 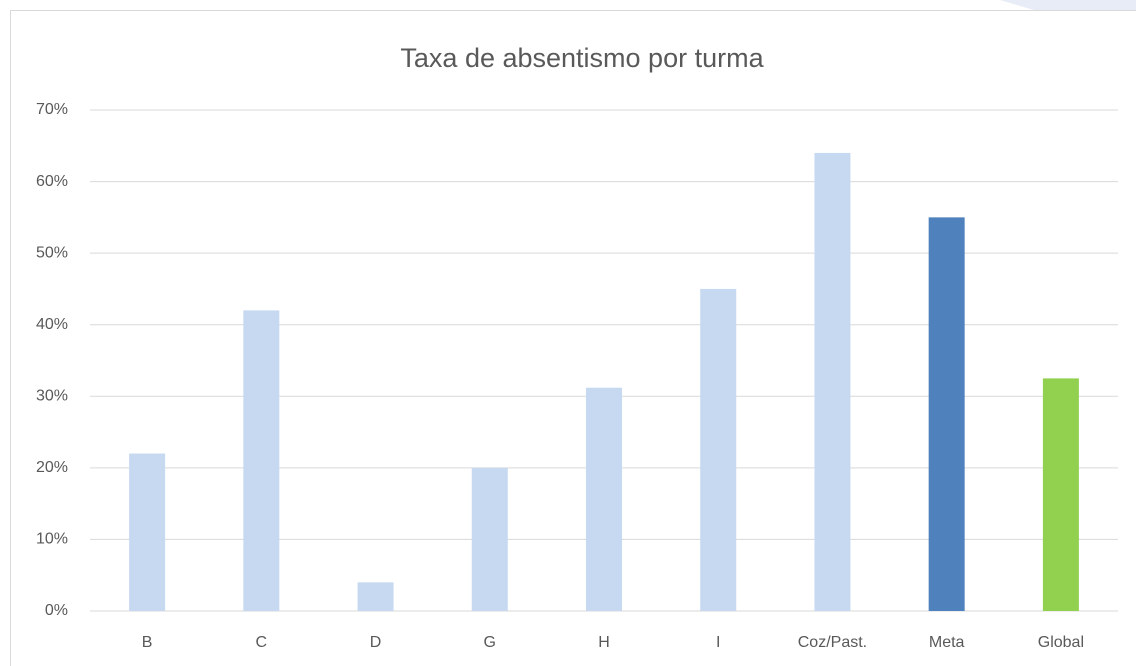 What do you see at coordinates (947, 642) in the screenshot?
I see `x-tick-label: Meta` at bounding box center [947, 642].